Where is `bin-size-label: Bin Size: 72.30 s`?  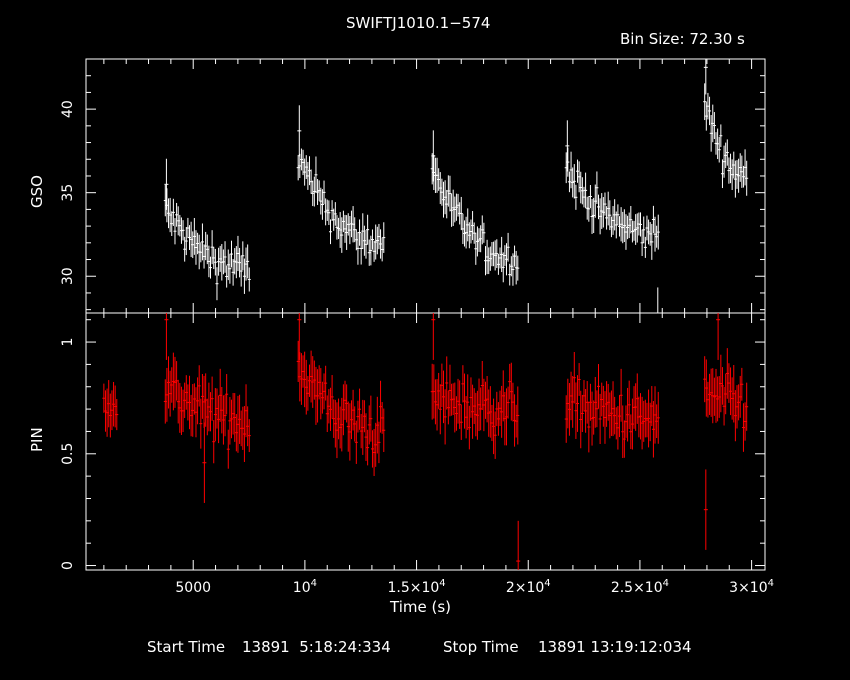
bin-size-label: Bin Size: 72.30 s is located at coordinates (682, 39).